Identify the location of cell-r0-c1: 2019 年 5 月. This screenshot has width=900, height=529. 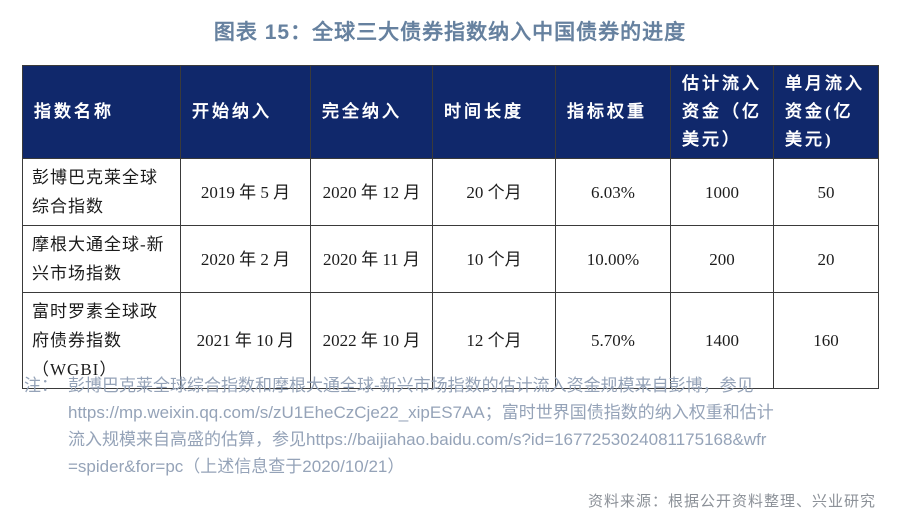
(245, 192).